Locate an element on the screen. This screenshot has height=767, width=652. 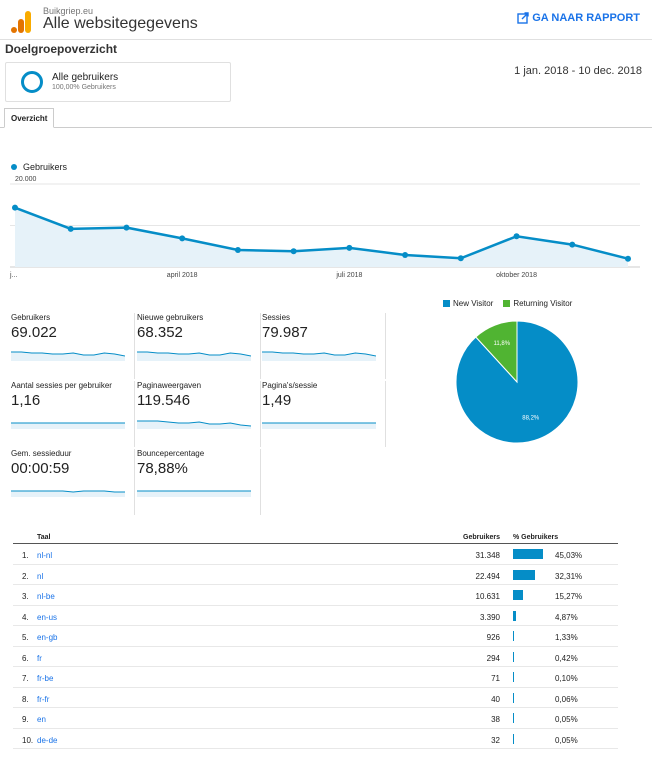
language-link: de-de is located at coordinates (47, 740).